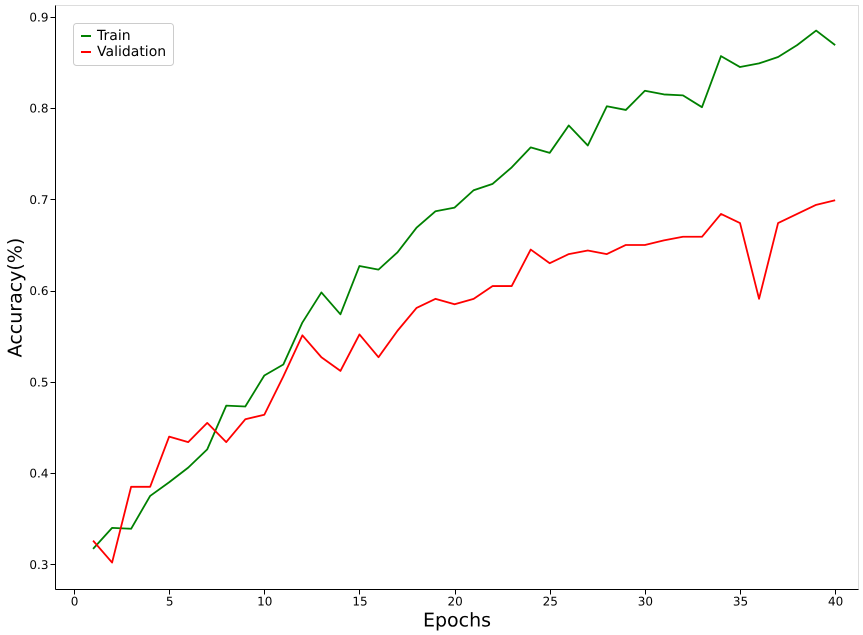 The width and height of the screenshot is (863, 635). Describe the element at coordinates (38, 473) in the screenshot. I see `y-tick-label: 0.4` at that location.